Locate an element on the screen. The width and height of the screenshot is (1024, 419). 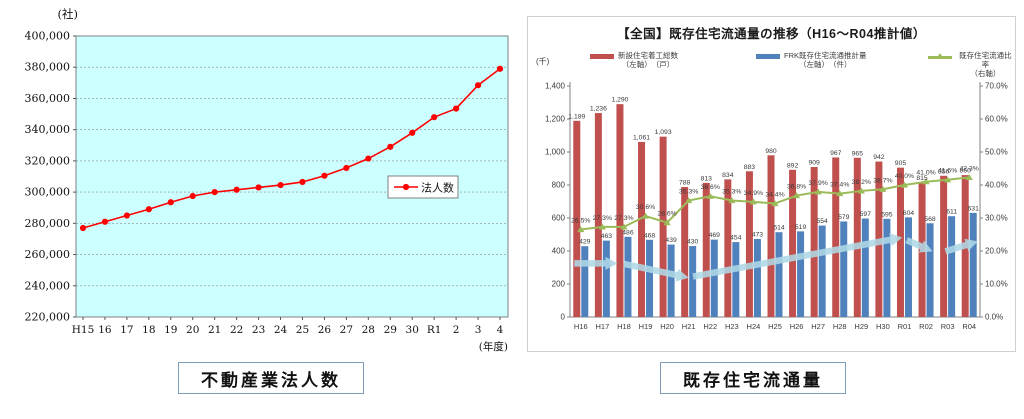
svg-text: H26 is located at coordinates (797, 326).